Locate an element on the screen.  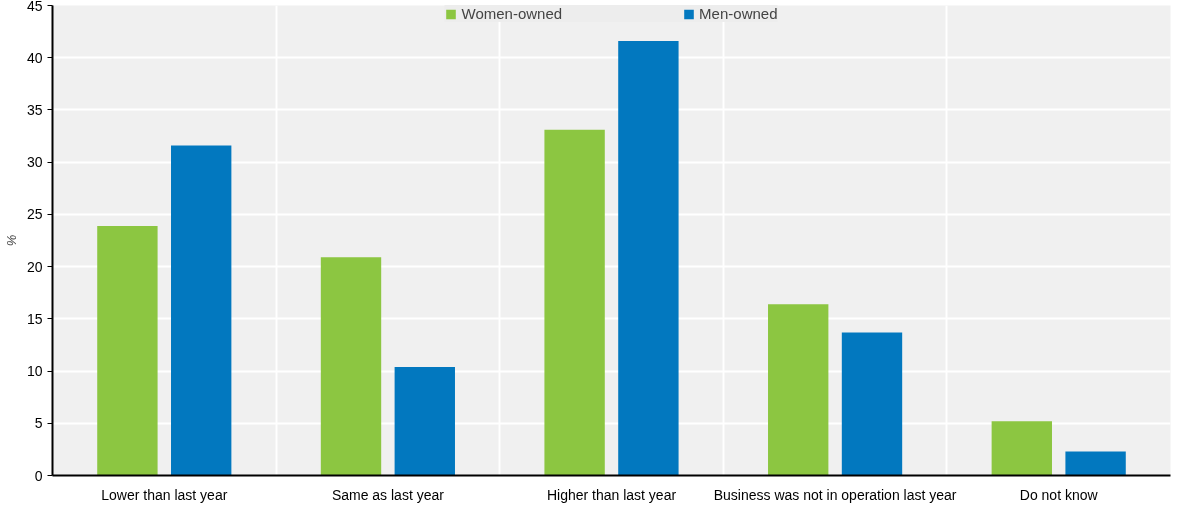
x-tick-label: Lower than last year is located at coordinates (164, 494).